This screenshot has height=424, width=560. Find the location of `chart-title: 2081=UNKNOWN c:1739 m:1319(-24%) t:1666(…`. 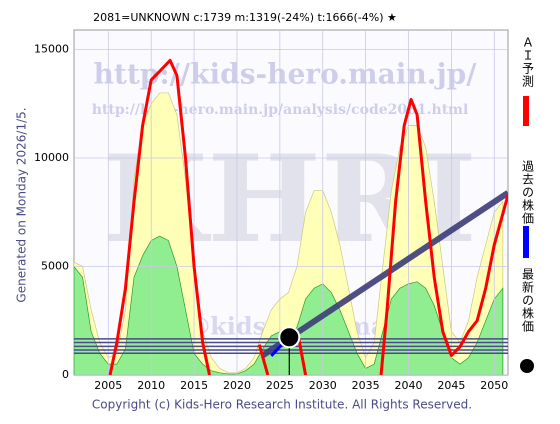

chart-title: 2081=UNKNOWN c:1739 m:1319(-24%) t:1666(… is located at coordinates (245, 17).